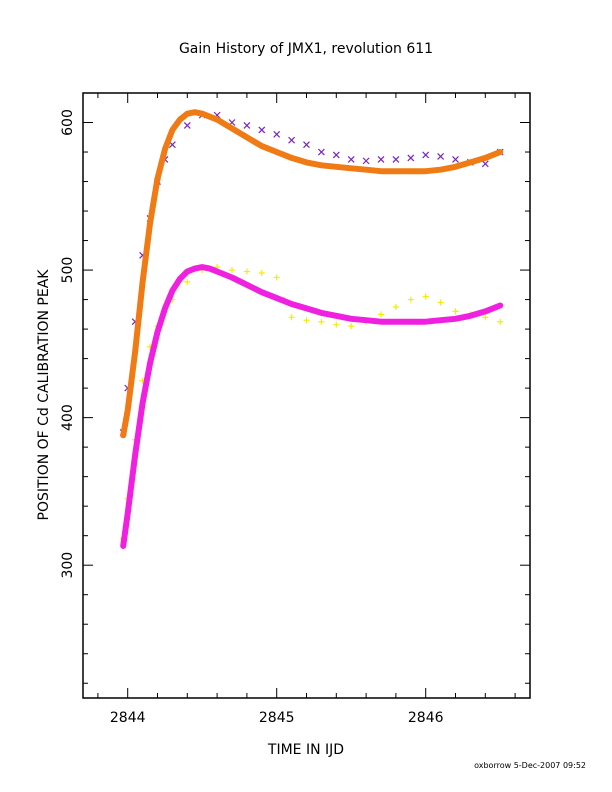 Image resolution: width=612 pixels, height=792 pixels. What do you see at coordinates (128, 718) in the screenshot?
I see `x-tick-label: 2844` at bounding box center [128, 718].